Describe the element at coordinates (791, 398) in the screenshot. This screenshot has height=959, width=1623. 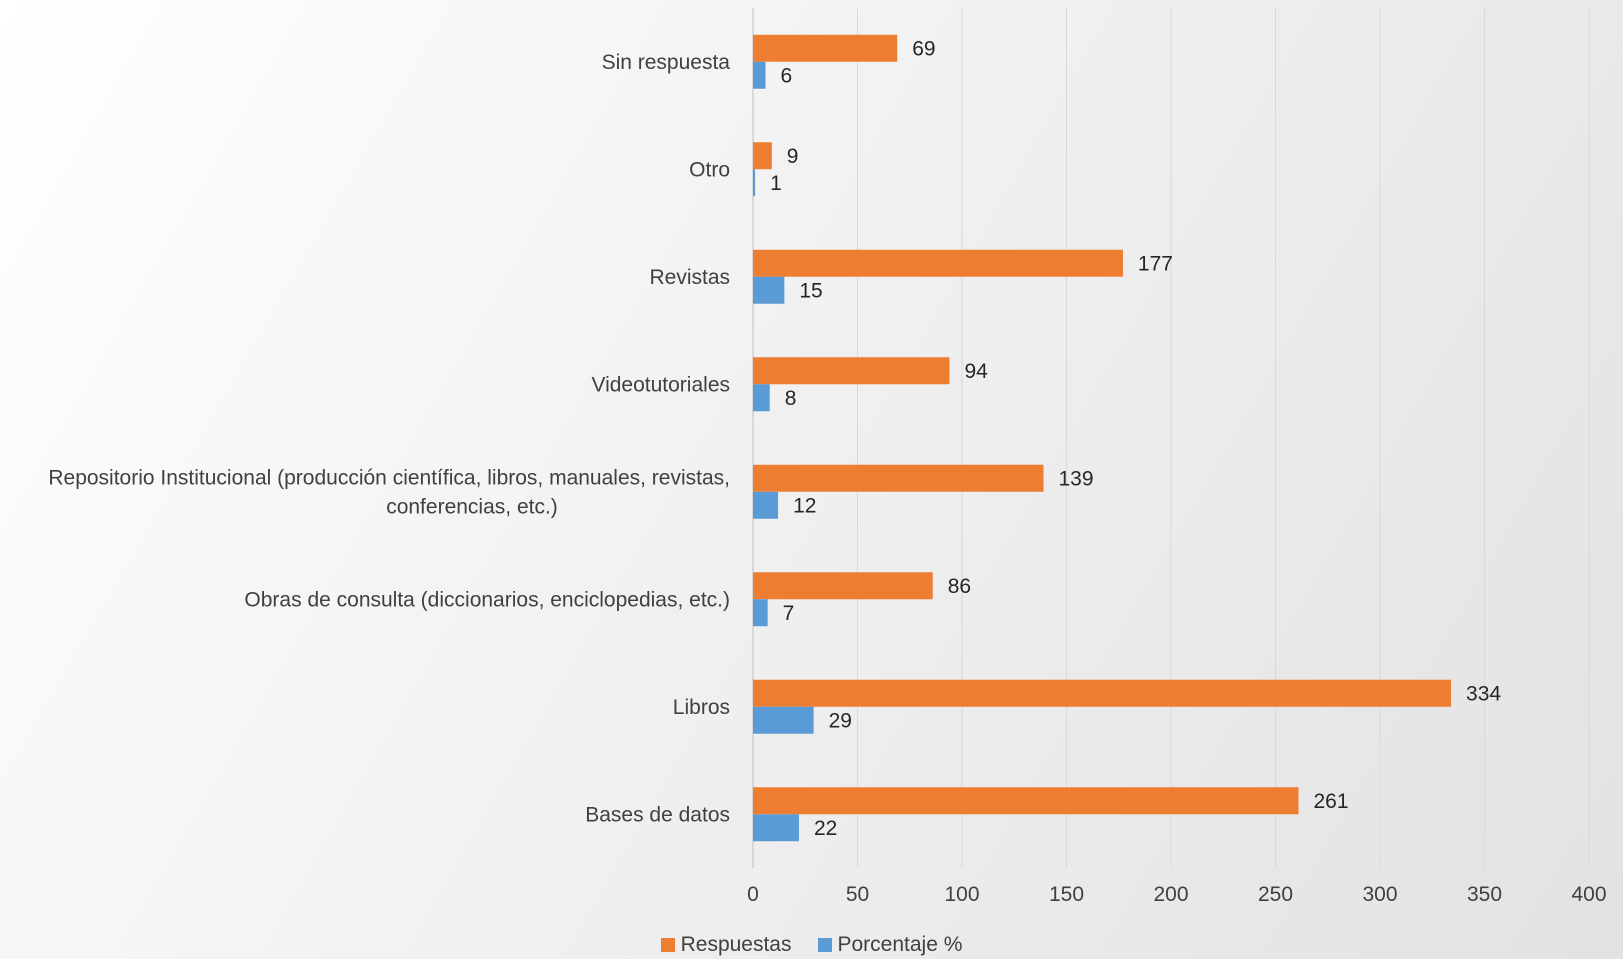
I see `data-label: 8` at that location.